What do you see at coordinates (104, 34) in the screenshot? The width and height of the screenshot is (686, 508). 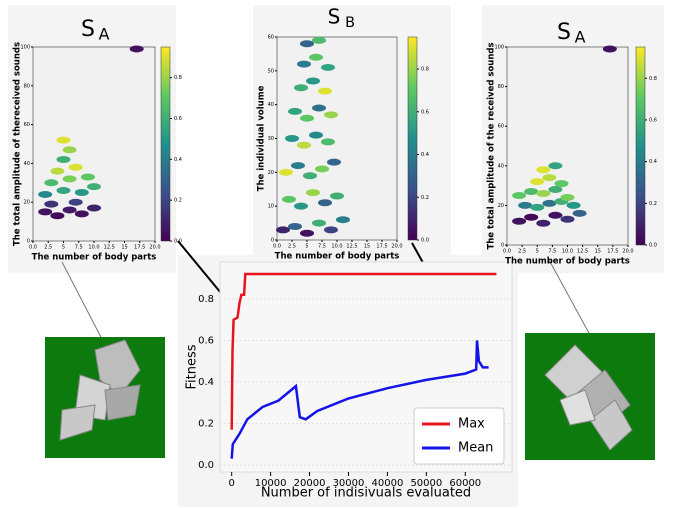 I see `chart-title-subscript: A` at bounding box center [104, 34].